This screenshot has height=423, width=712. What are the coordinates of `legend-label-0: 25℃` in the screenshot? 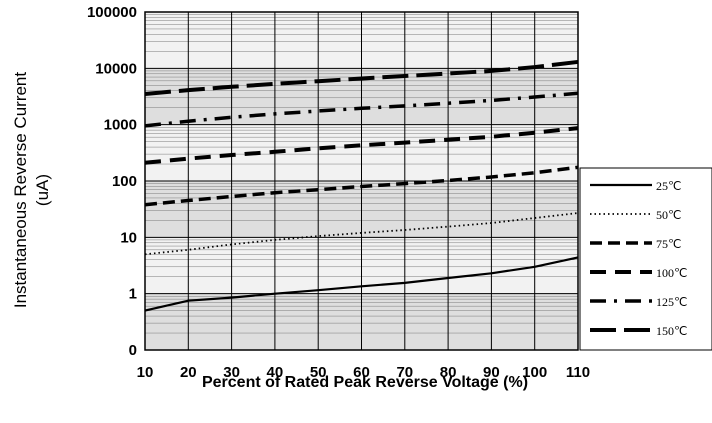 It's located at (668, 186).